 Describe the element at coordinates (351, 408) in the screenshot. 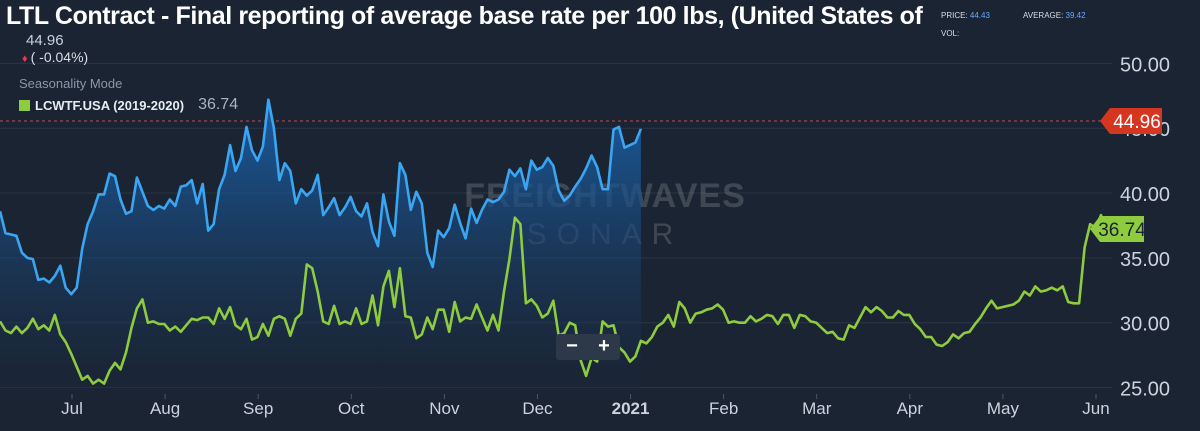

I see `x-tick-label: Oct` at that location.